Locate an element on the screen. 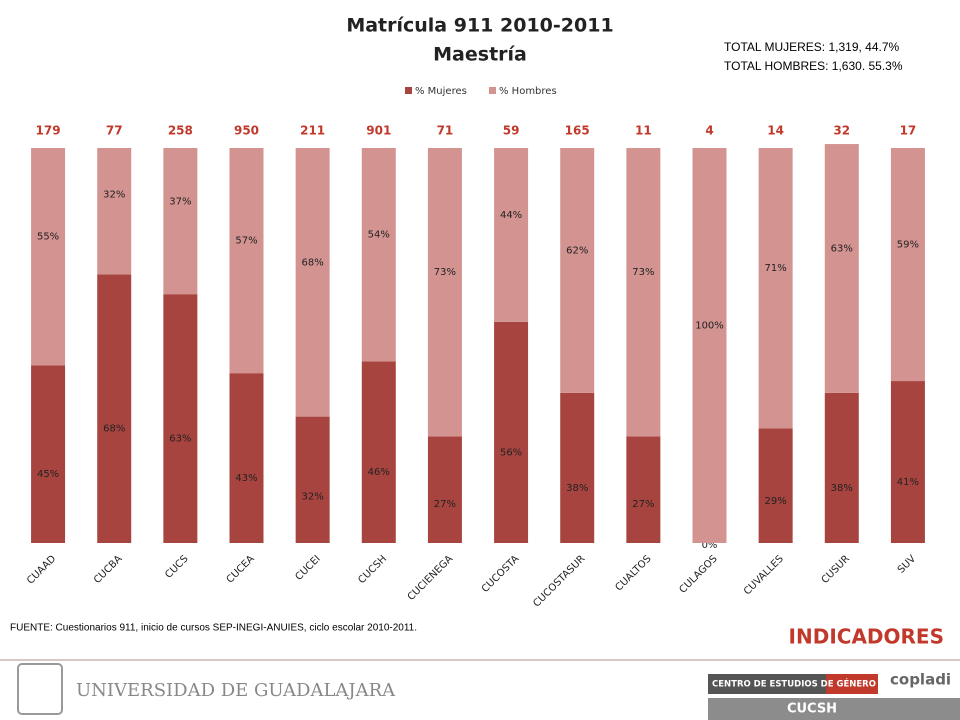 The image size is (960, 720). unit-bar is located at coordinates (834, 709).